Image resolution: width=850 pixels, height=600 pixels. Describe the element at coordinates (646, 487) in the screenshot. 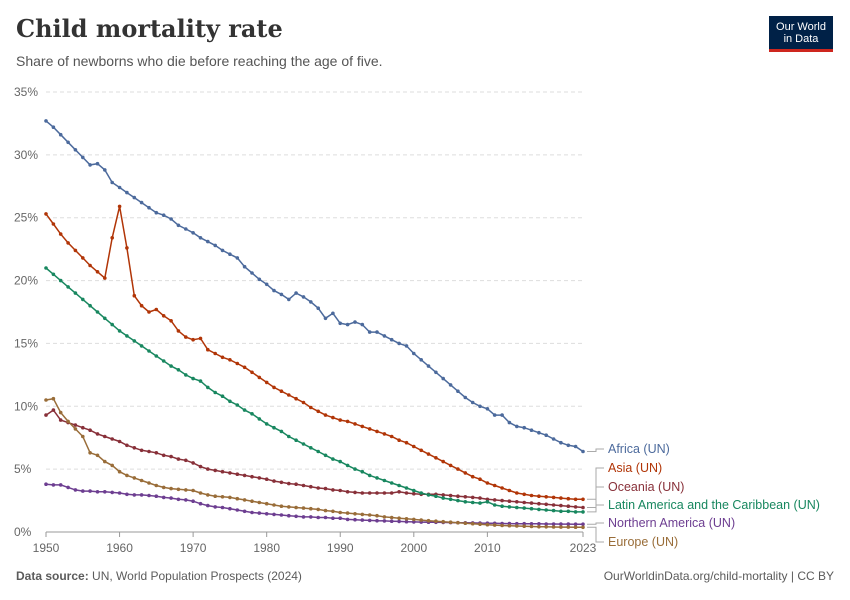

I see `series-label: Oceania (UN)` at that location.